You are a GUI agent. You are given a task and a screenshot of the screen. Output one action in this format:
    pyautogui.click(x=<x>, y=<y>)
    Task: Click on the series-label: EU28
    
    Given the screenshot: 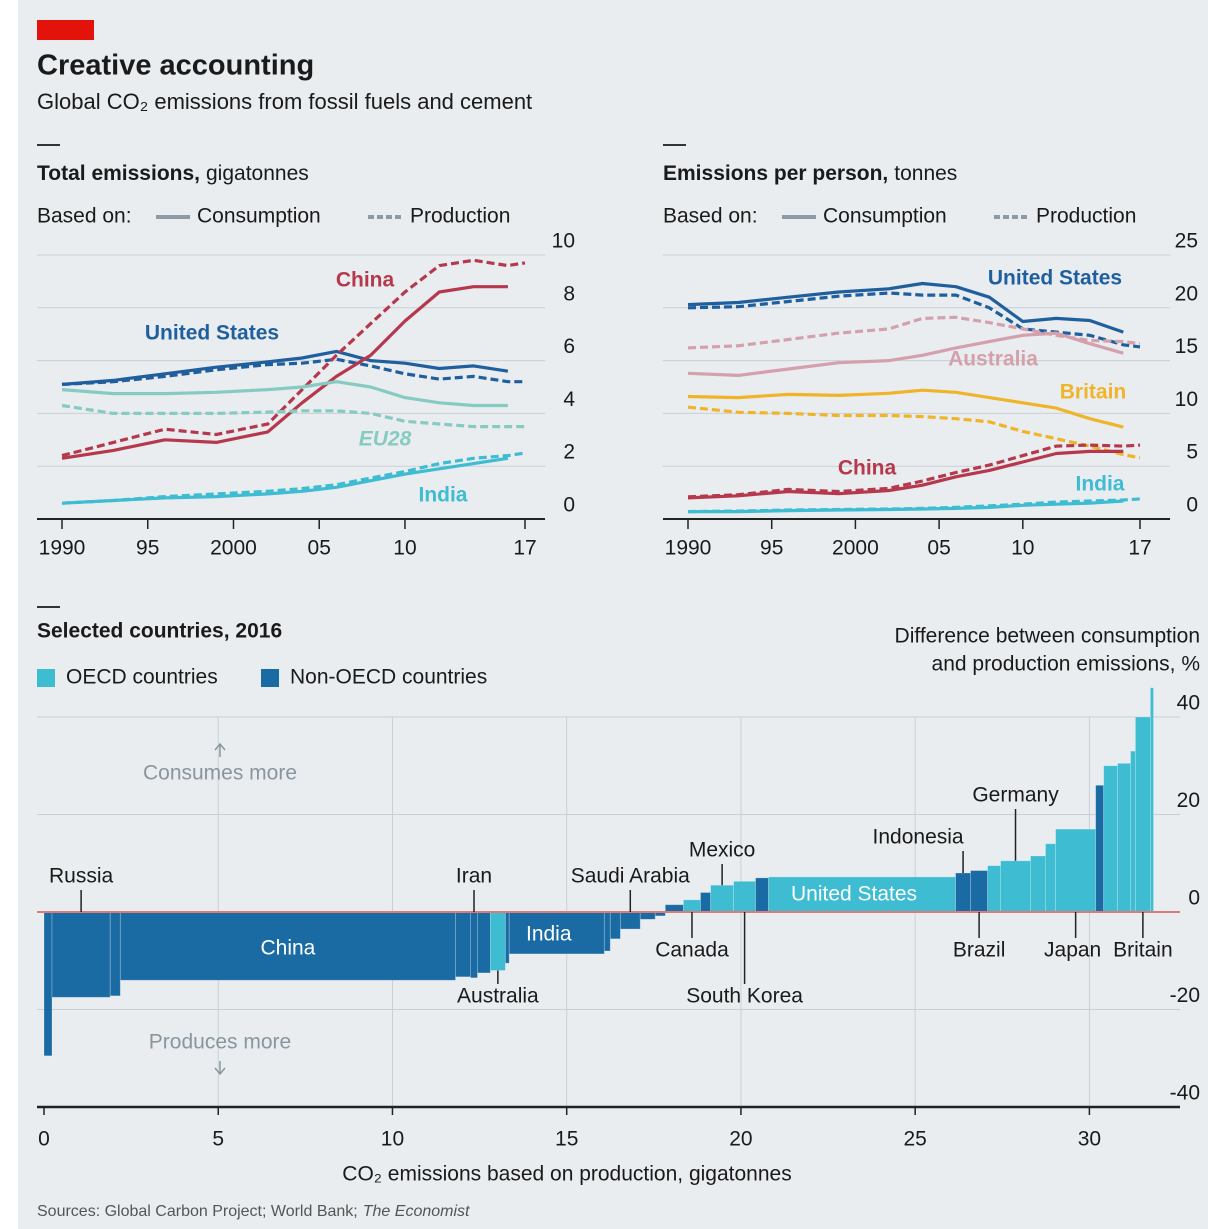 What is the action you would take?
    pyautogui.click(x=385, y=439)
    